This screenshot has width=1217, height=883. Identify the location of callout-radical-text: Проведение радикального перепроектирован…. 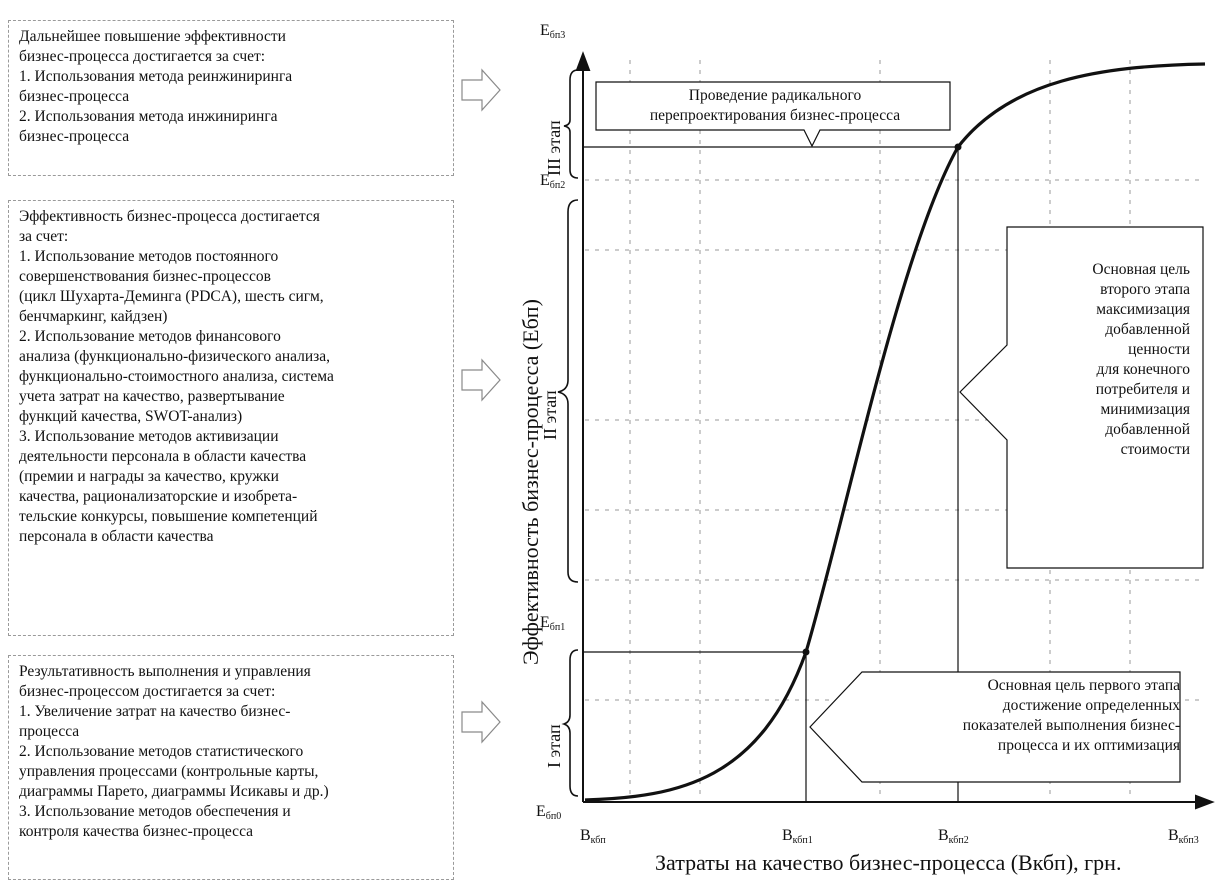
(775, 105).